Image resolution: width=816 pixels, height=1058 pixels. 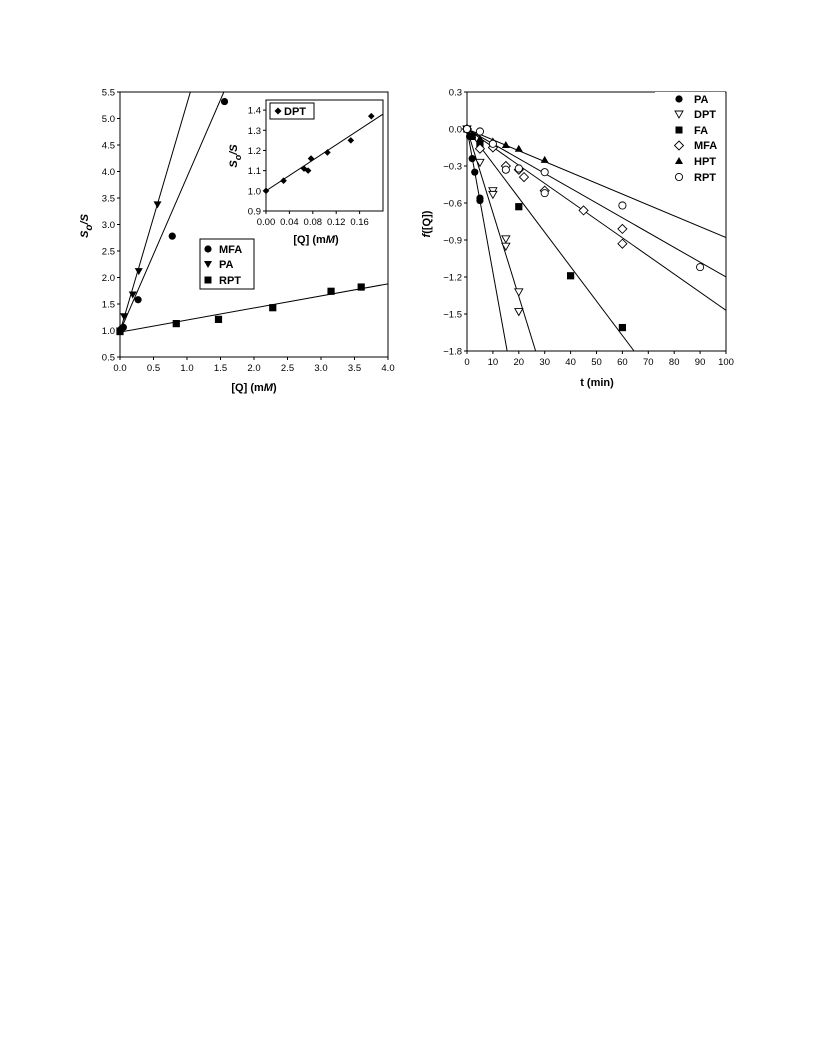 I want to click on right-x-tick-label: 0, so click(x=466, y=362).